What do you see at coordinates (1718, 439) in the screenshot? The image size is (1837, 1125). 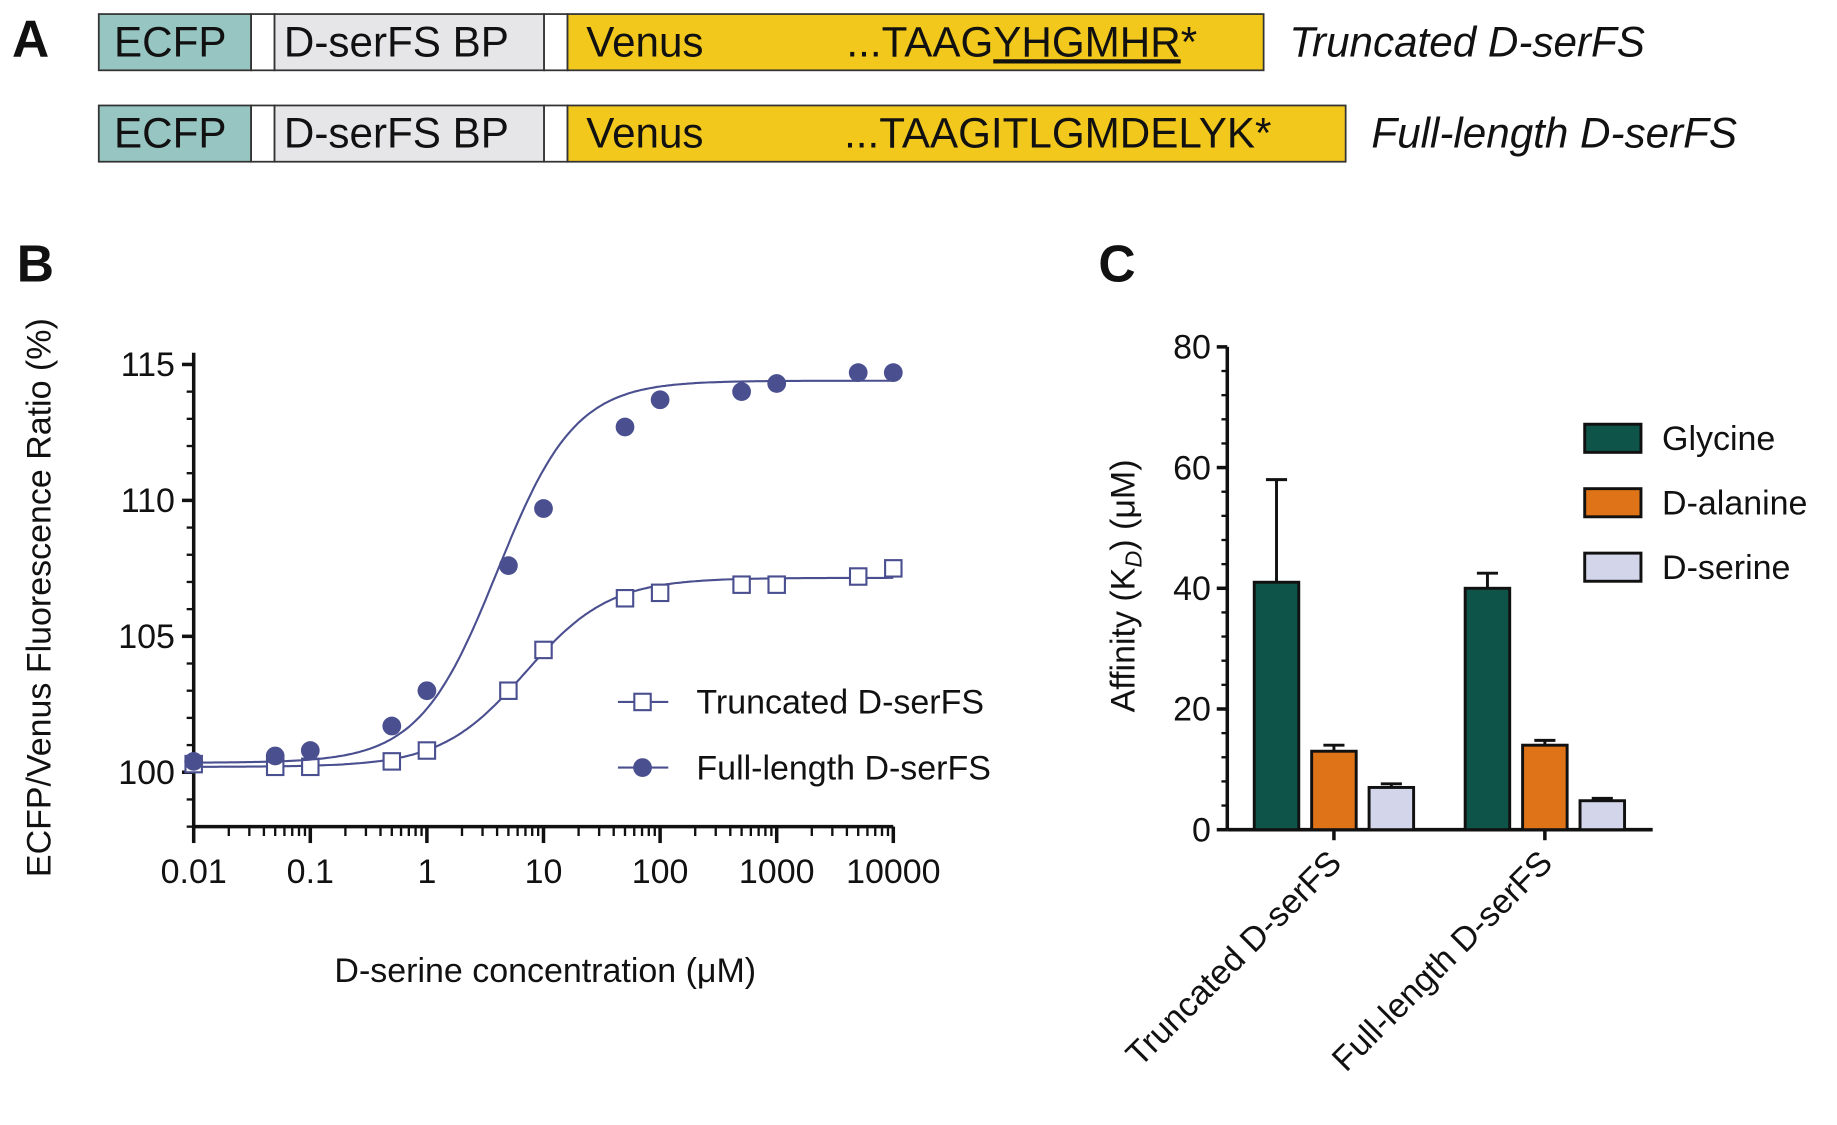 I see `legend-label: Glycine` at bounding box center [1718, 439].